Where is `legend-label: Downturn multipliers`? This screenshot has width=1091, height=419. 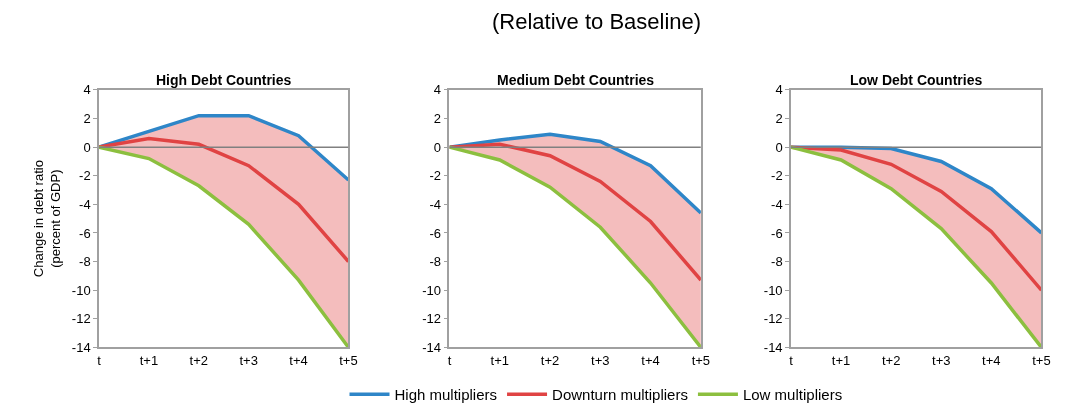 legend-label: Downturn multipliers is located at coordinates (620, 395).